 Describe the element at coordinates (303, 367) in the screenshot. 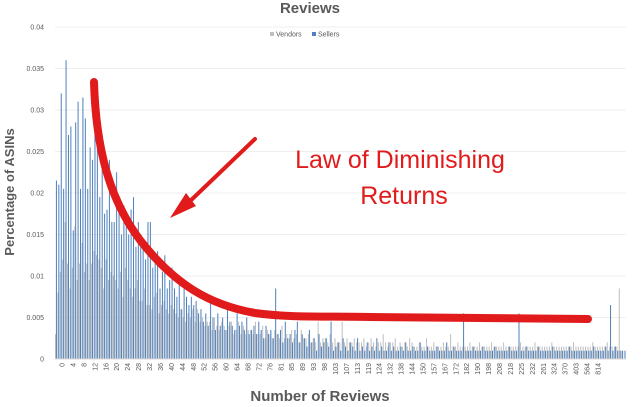

I see `x-tick-label: 89` at that location.